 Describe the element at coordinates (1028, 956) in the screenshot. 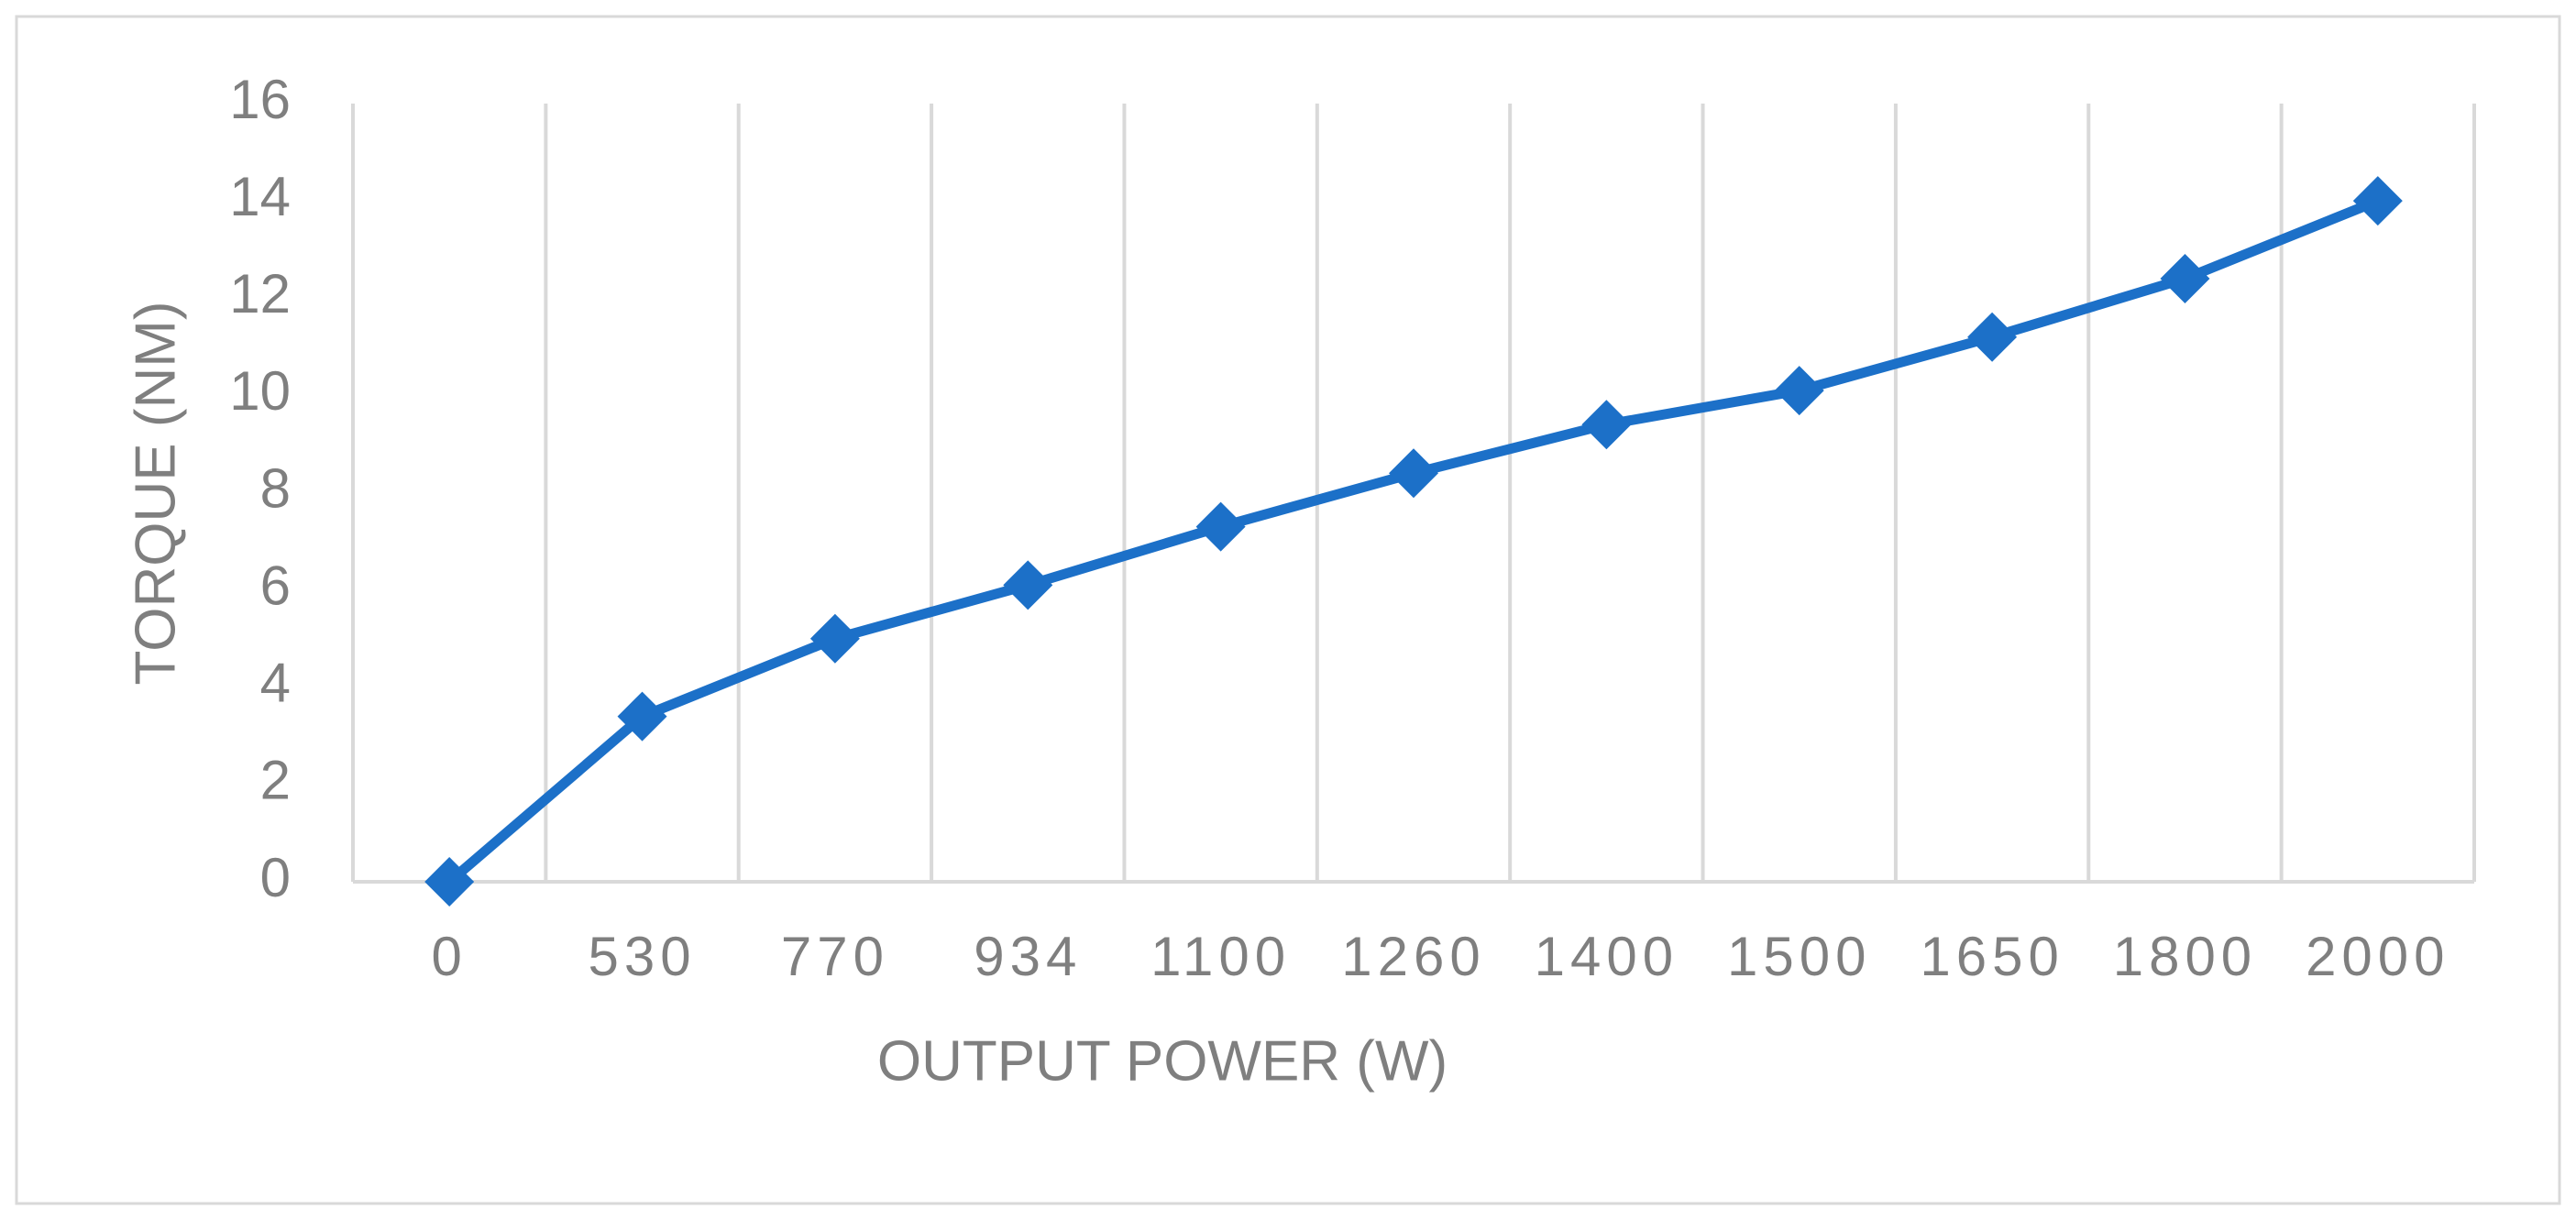

I see `x-tick-label: 934` at that location.